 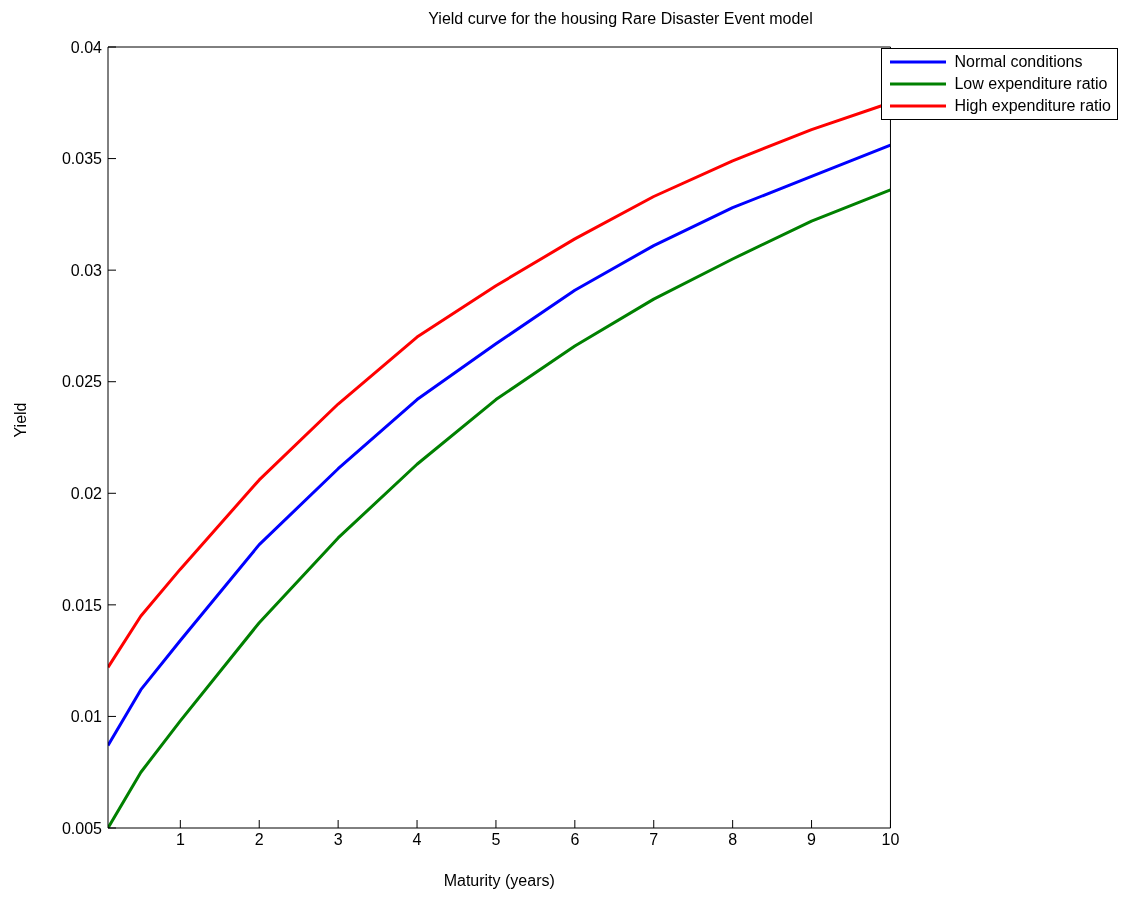 What do you see at coordinates (1032, 106) in the screenshot?
I see `legend-label: High expenditure ratio` at bounding box center [1032, 106].